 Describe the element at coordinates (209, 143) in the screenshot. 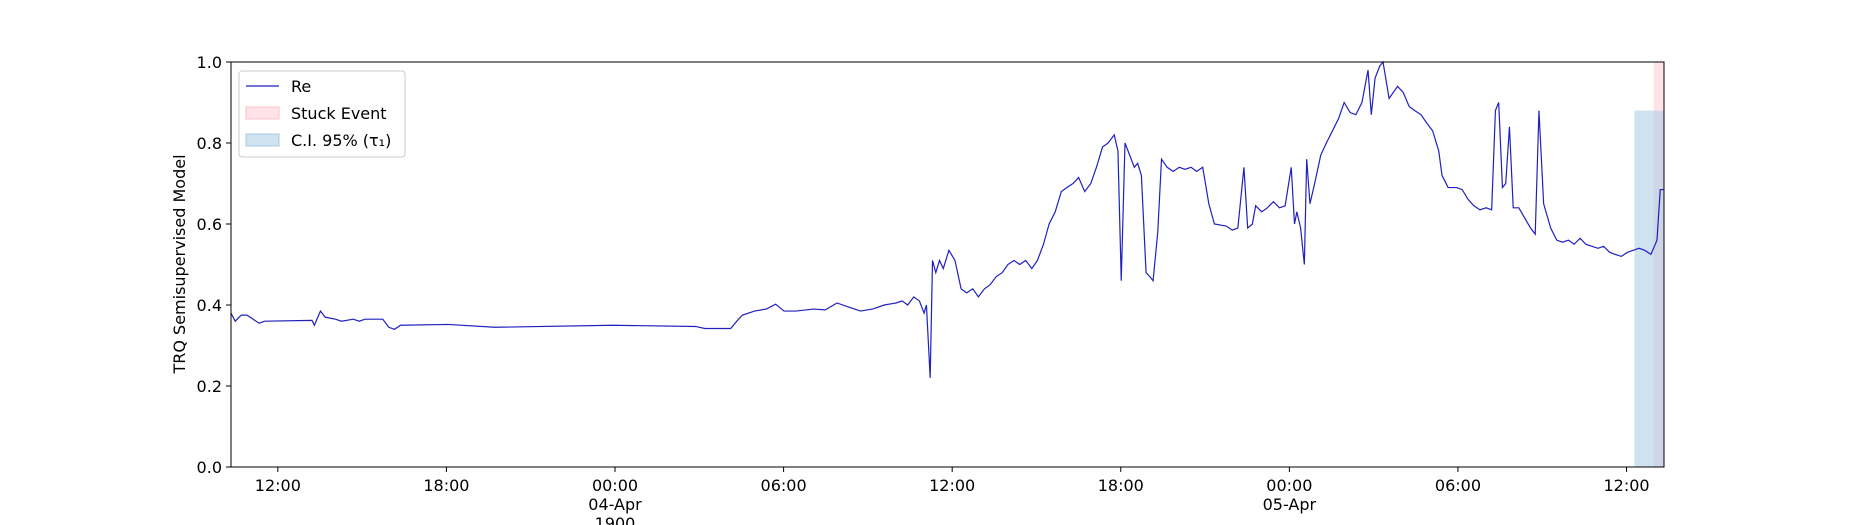

I see `y-tick-label: 0.8` at that location.